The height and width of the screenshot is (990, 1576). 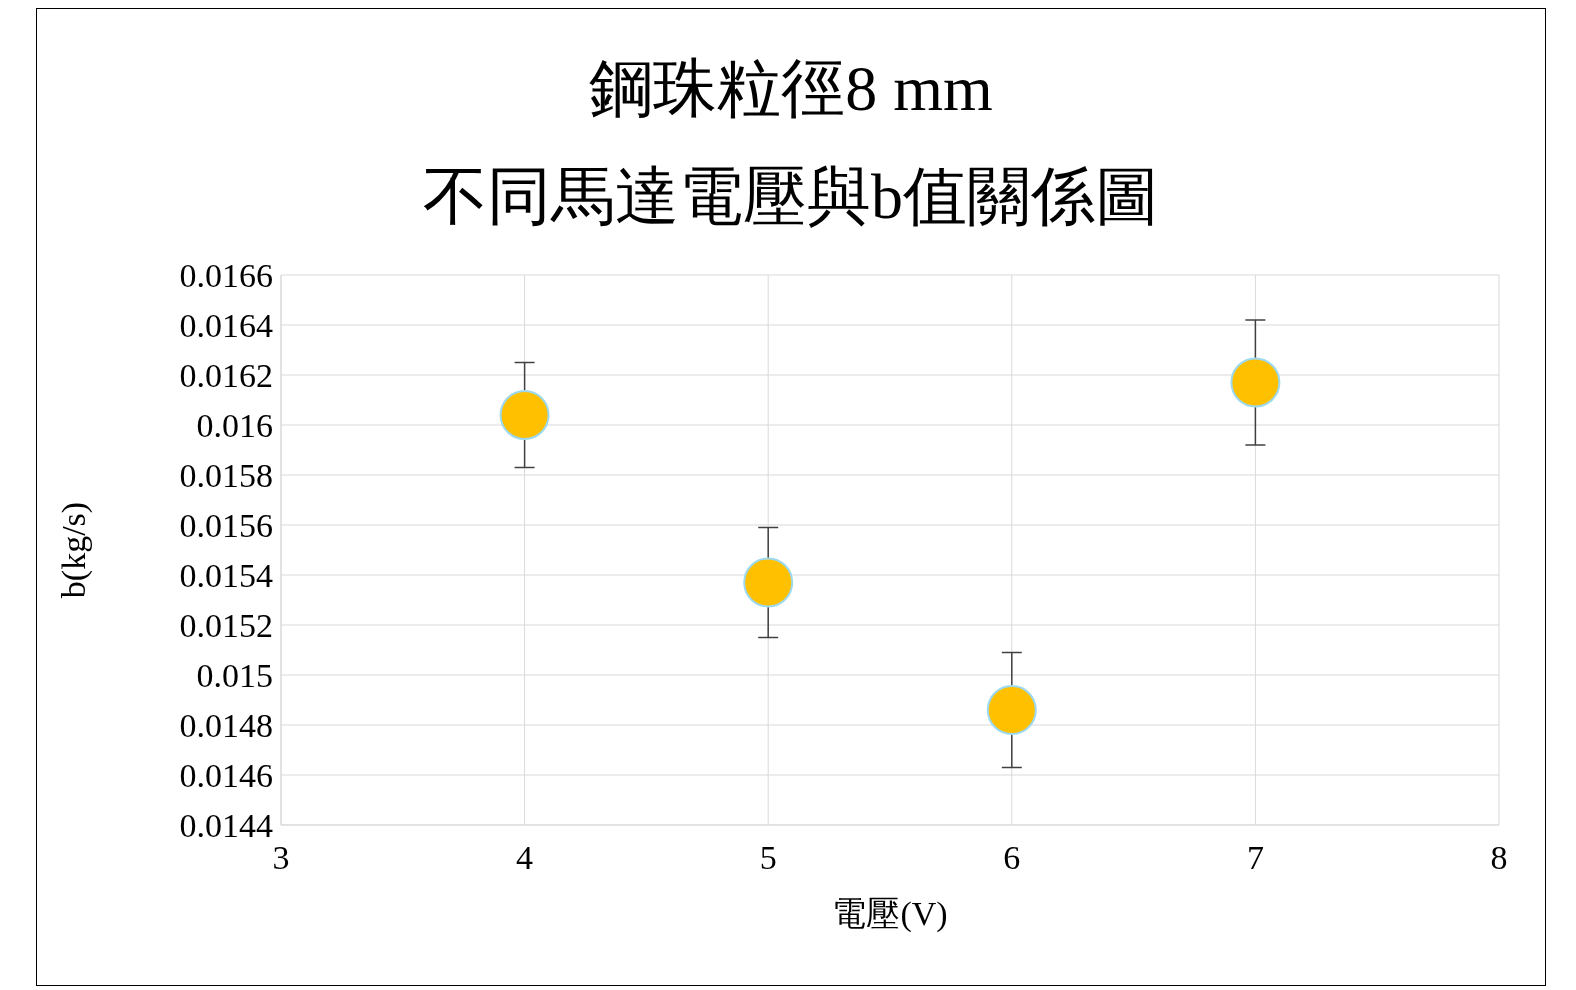 I want to click on x-tick-label: 4, so click(x=525, y=858).